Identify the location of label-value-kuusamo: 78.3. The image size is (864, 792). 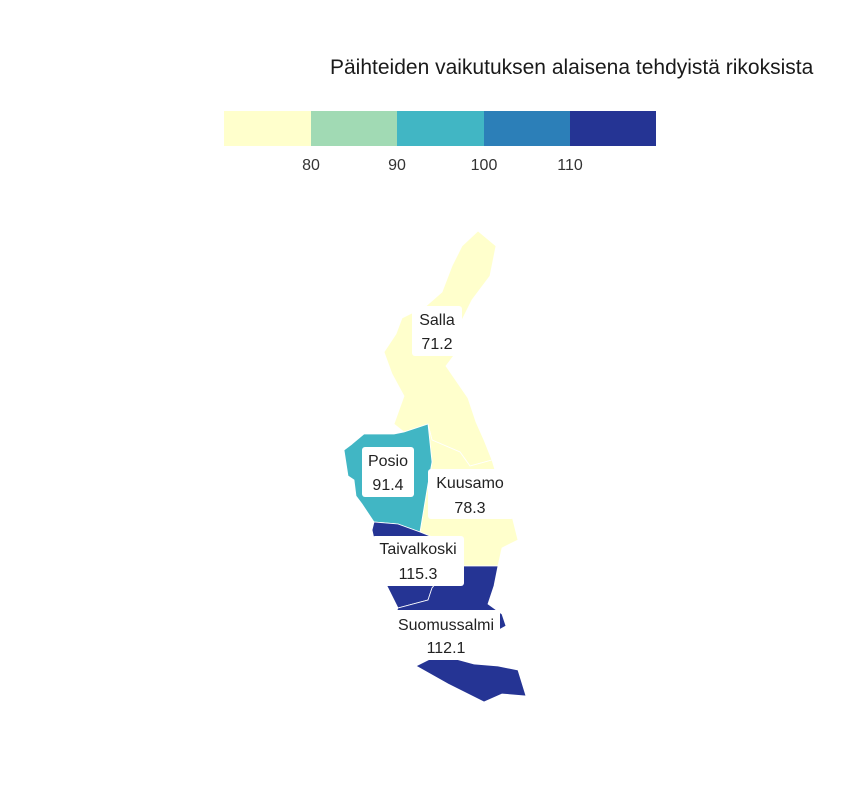
(469, 508).